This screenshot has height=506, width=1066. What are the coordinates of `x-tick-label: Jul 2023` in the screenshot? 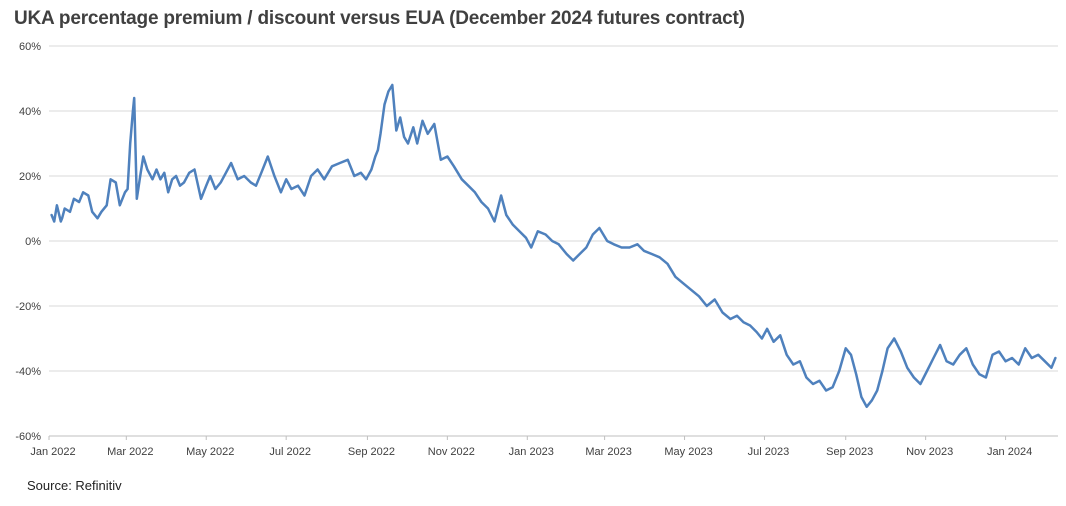 It's located at (769, 452).